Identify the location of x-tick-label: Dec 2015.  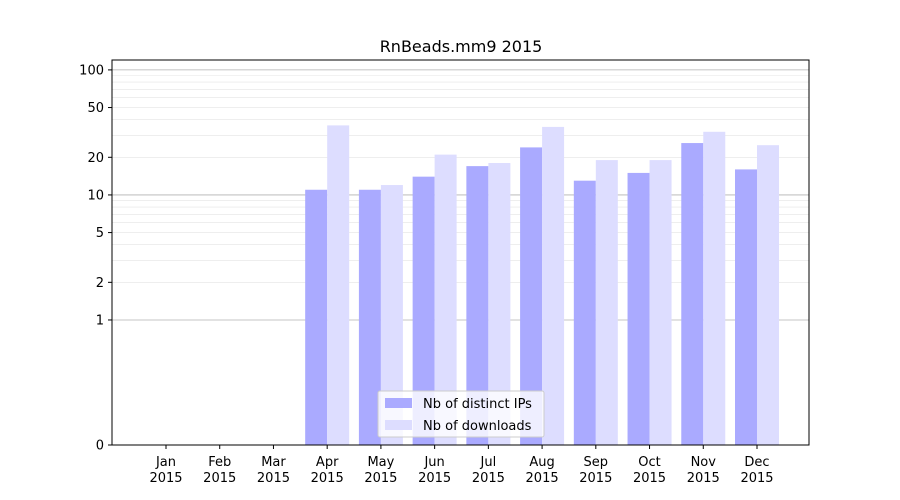
(756, 470).